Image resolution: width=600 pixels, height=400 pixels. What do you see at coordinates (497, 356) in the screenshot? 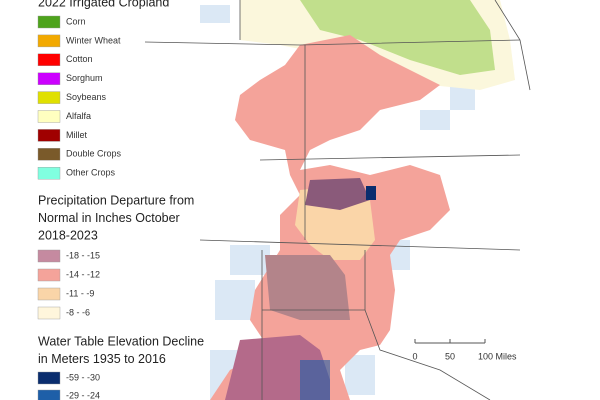
I see `scale-label: 100 Miles` at bounding box center [497, 356].